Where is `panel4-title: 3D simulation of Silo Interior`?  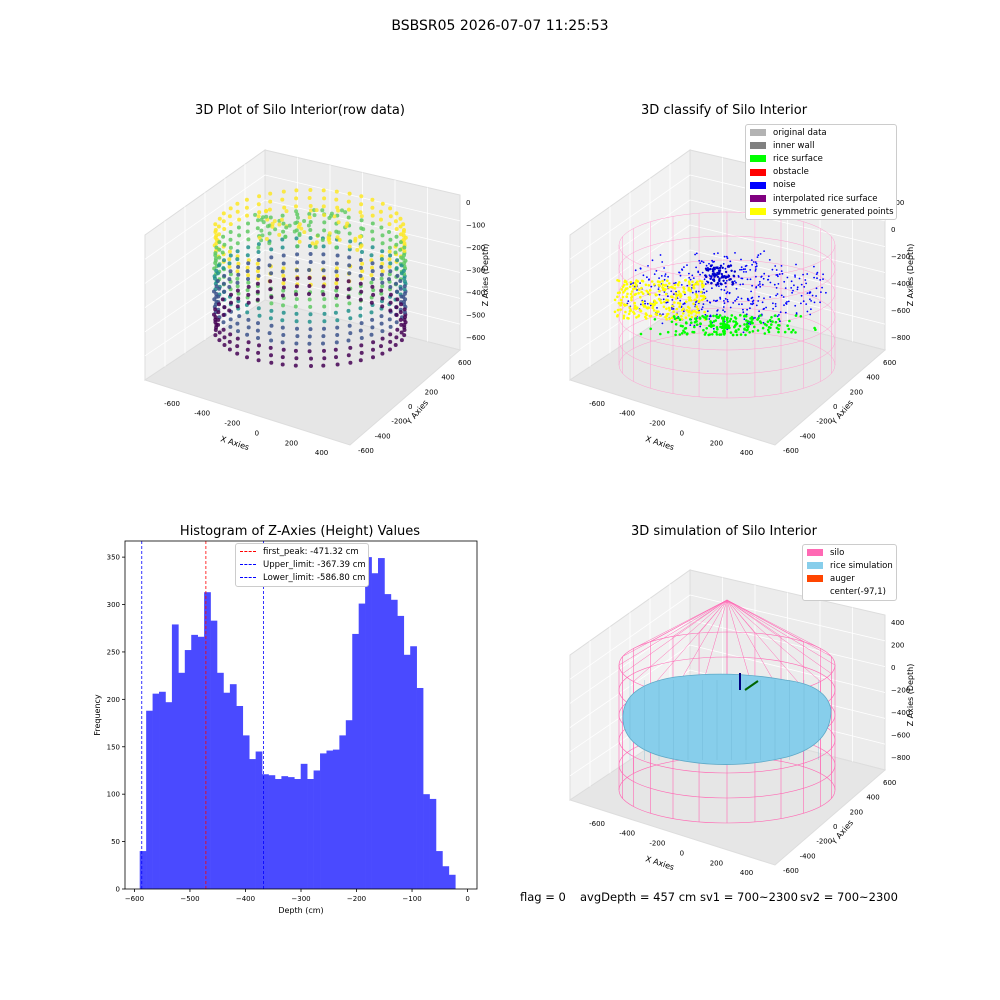
panel4-title: 3D simulation of Silo Interior is located at coordinates (724, 531).